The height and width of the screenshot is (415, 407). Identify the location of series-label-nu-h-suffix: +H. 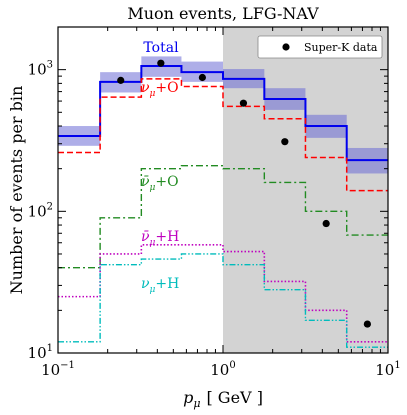
(167, 284).